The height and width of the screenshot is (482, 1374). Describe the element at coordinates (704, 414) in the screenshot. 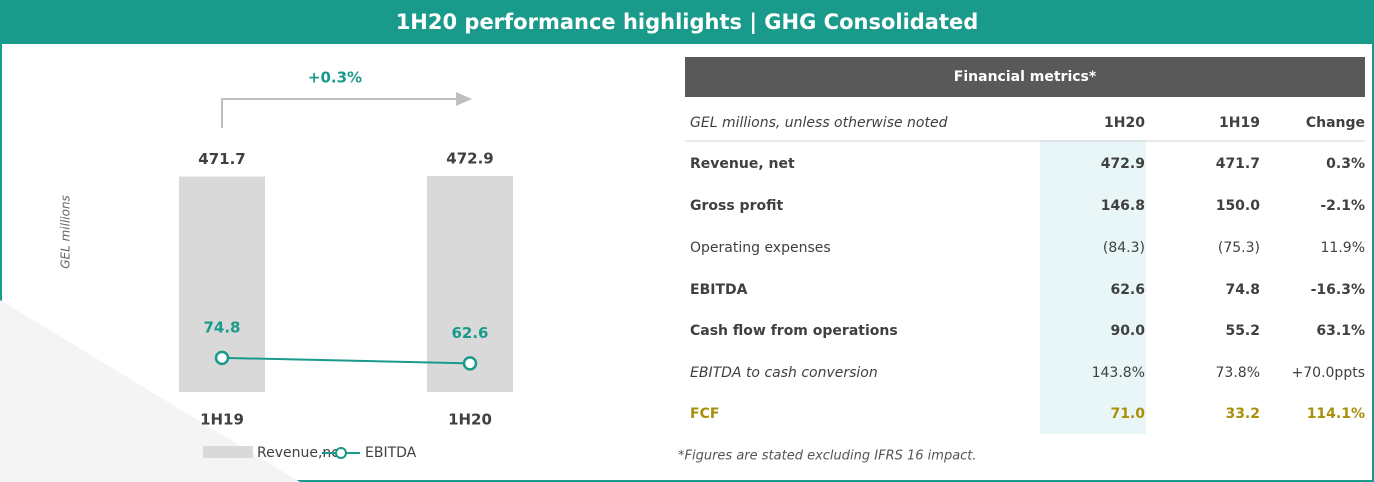

I see `row-label: FCF` at that location.